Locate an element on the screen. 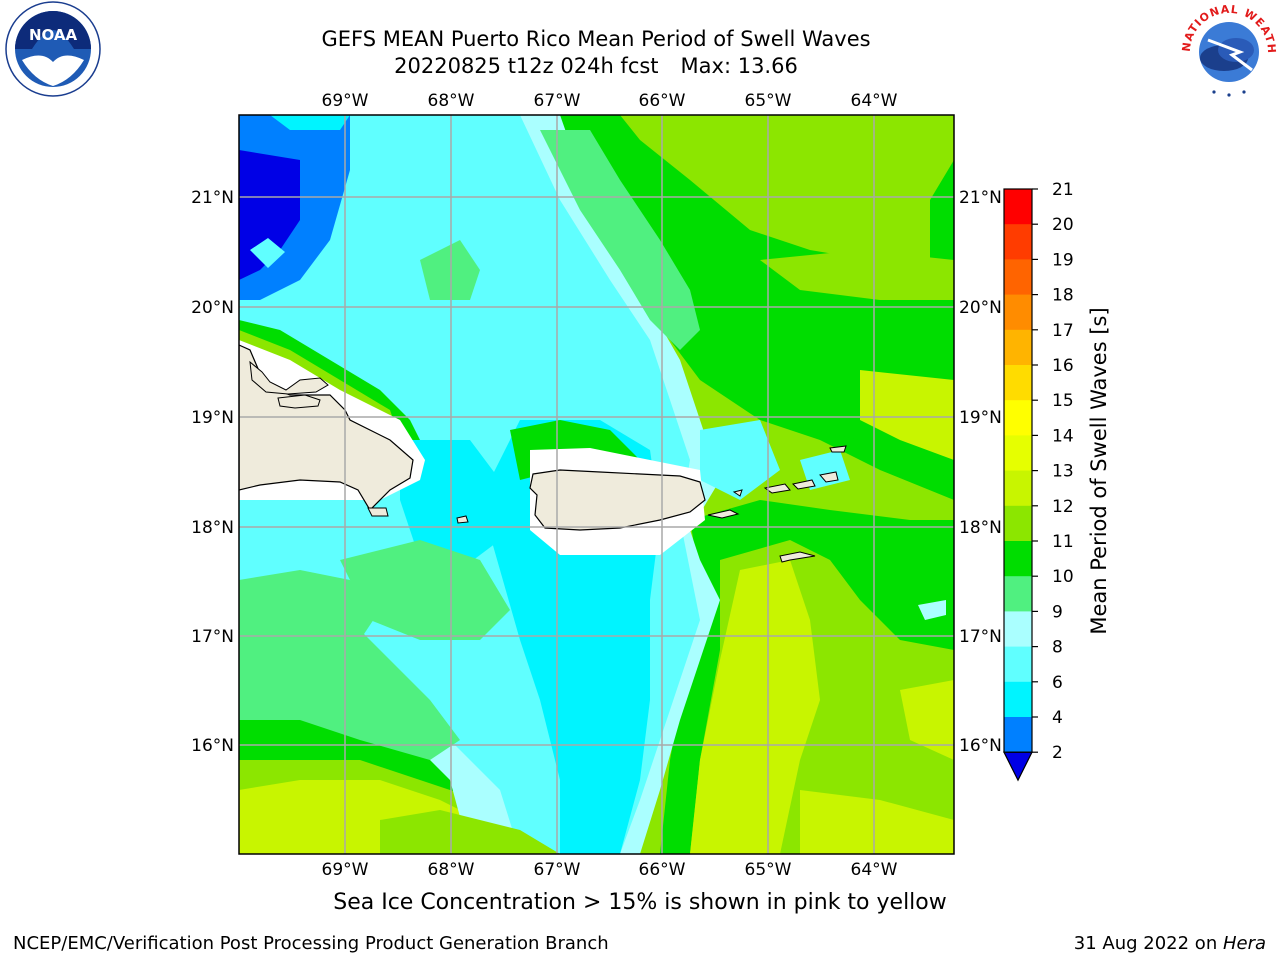  colorbar-tick-label: 10 is located at coordinates (1063, 577).